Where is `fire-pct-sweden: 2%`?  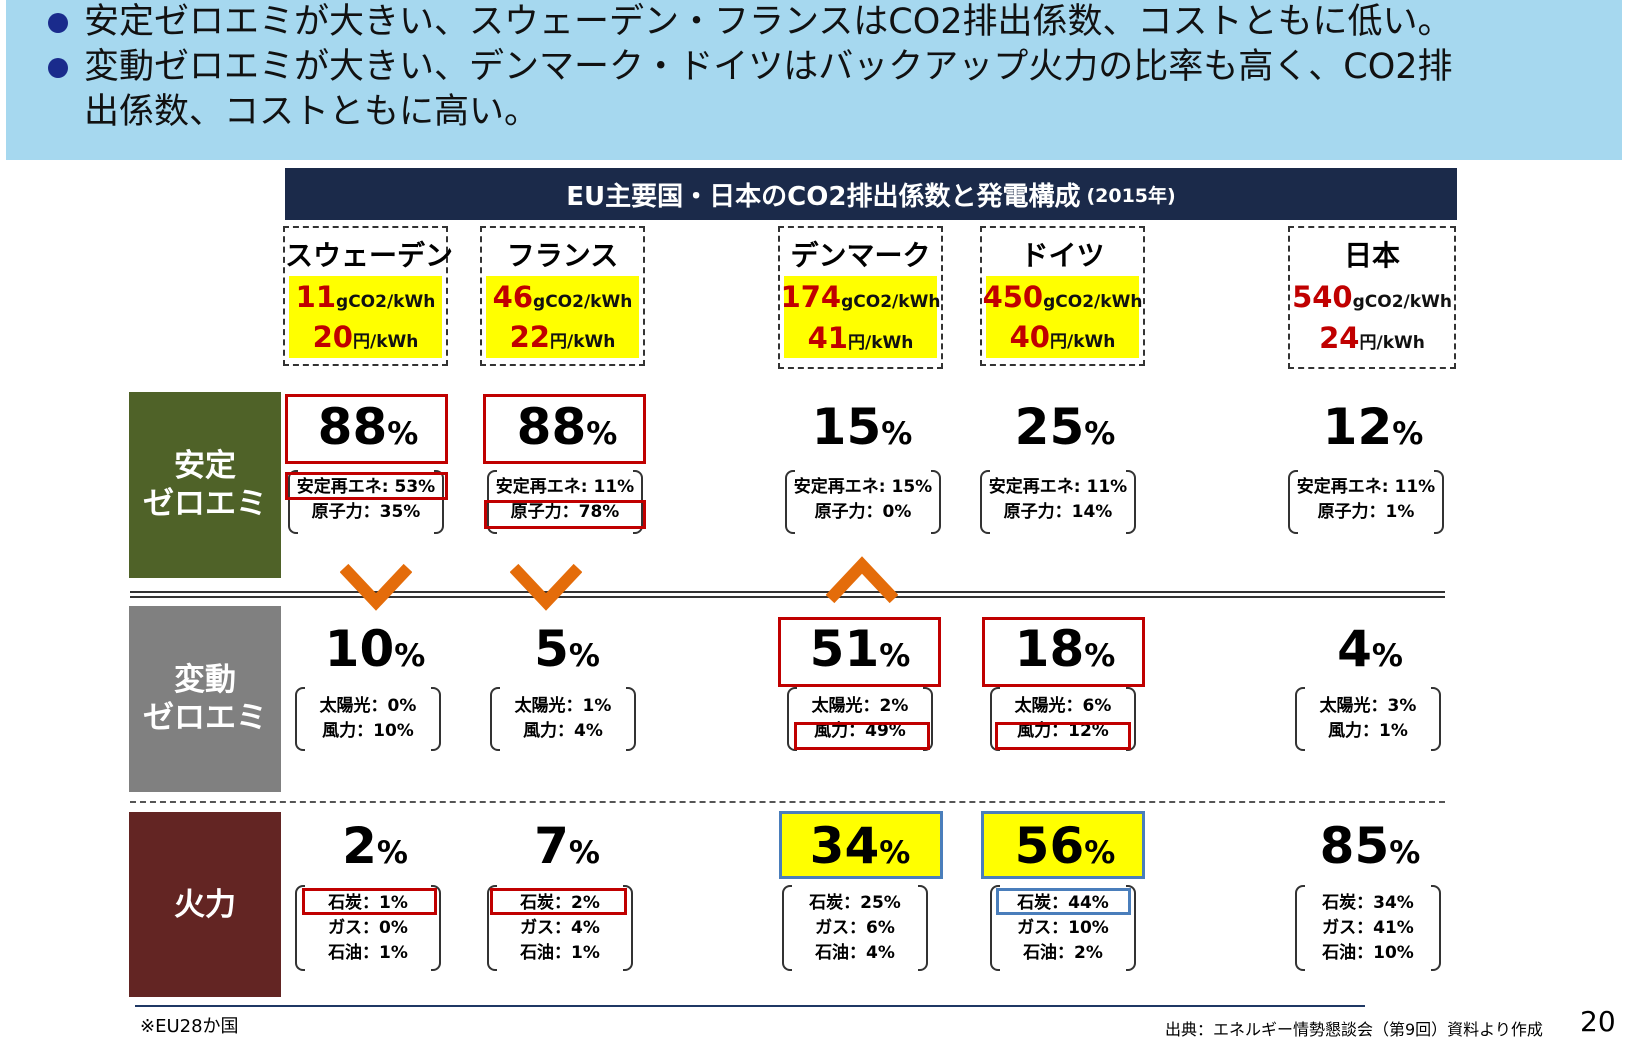
fire-pct-sweden: 2% is located at coordinates (375, 846).